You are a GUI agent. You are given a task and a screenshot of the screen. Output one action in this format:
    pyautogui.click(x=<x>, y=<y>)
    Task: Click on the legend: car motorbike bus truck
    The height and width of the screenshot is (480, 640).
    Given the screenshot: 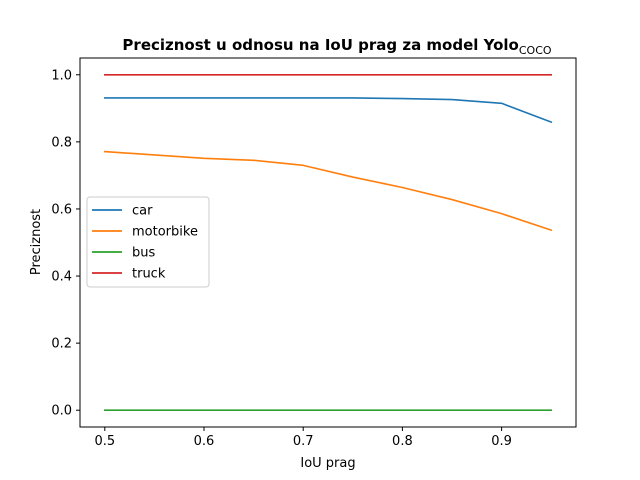 What is the action you would take?
    pyautogui.click(x=148, y=242)
    